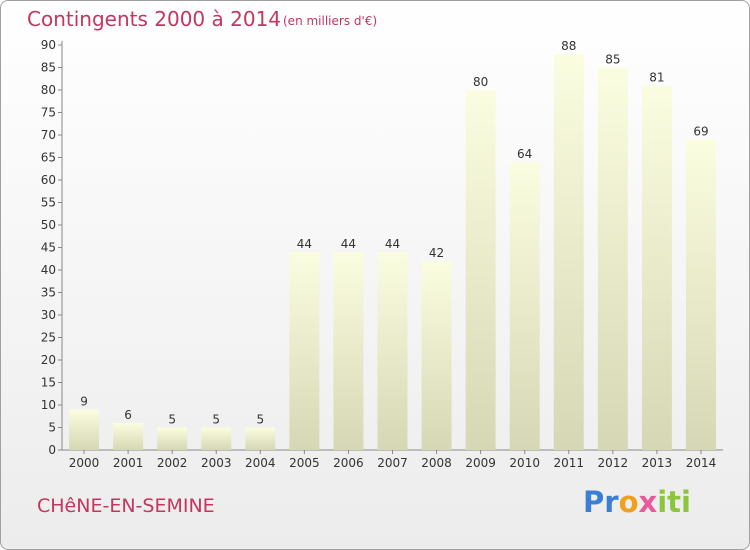 The image size is (750, 550). Describe the element at coordinates (628, 502) in the screenshot. I see `logo-part: o` at that location.